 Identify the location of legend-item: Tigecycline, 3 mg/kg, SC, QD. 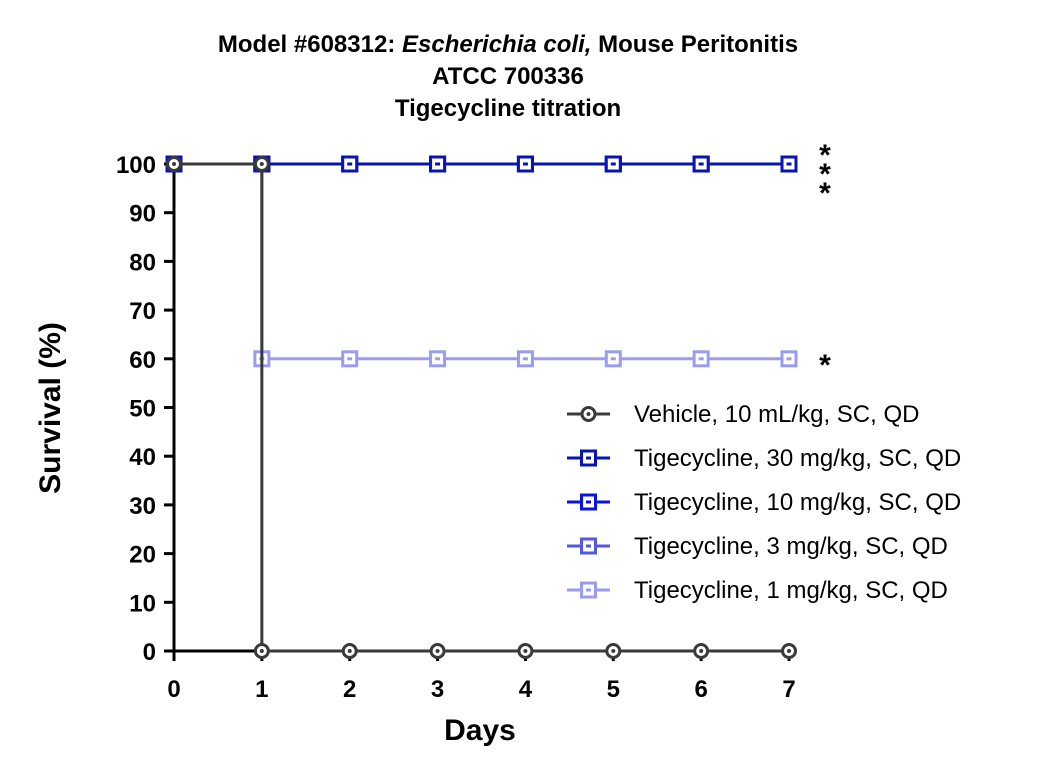
(757, 546).